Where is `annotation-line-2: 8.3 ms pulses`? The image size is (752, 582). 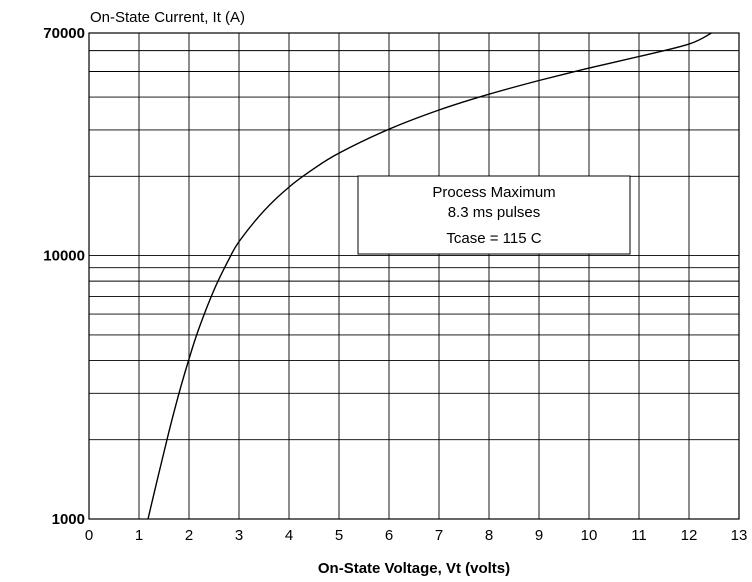
annotation-line-2: 8.3 ms pulses is located at coordinates (494, 212).